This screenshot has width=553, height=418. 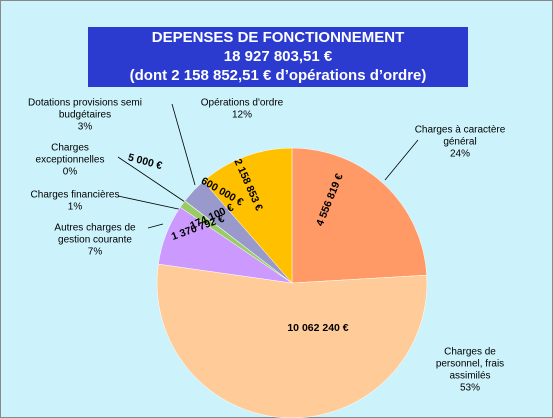 I want to click on category-label: budgétaires, so click(x=85, y=115).